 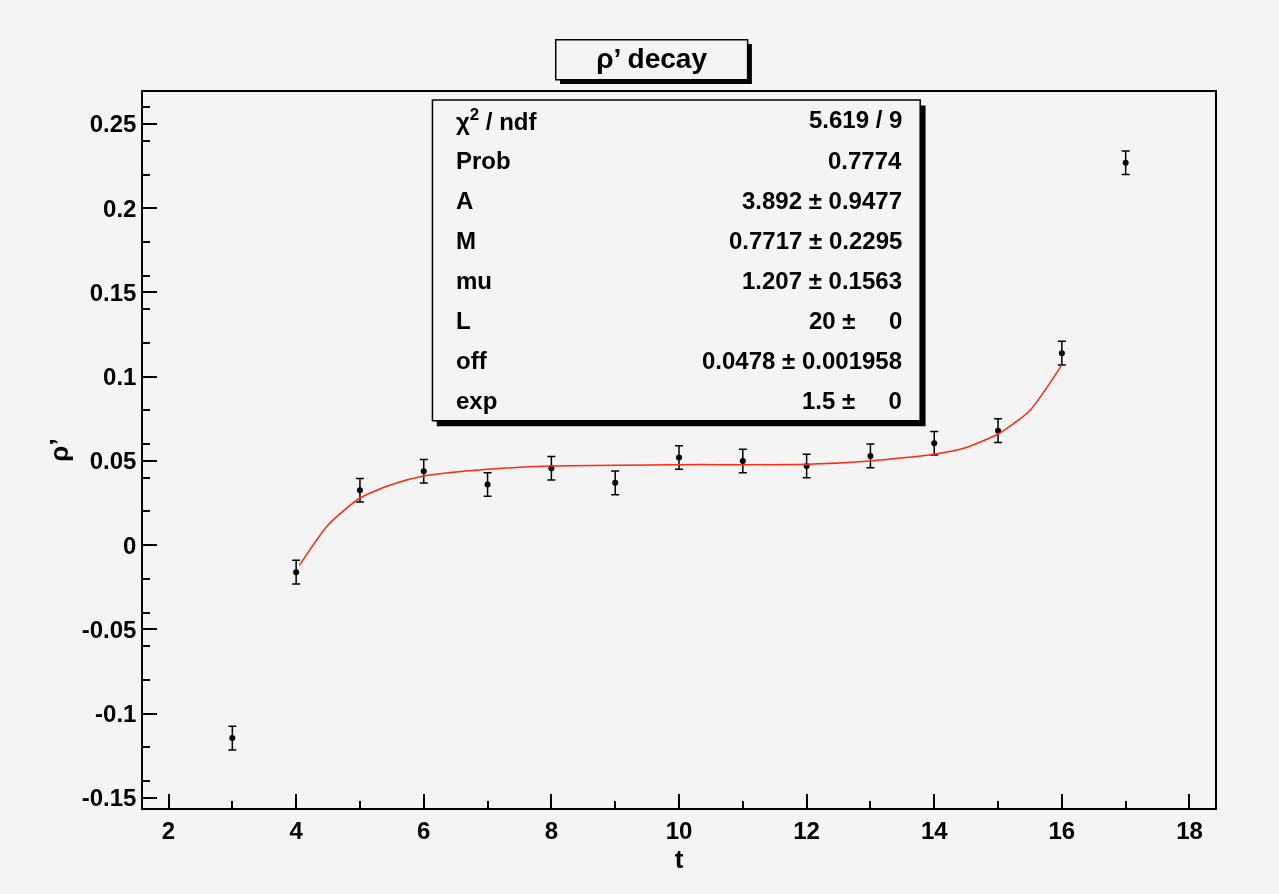 I want to click on y-tick-label: -0.05, so click(x=109, y=629).